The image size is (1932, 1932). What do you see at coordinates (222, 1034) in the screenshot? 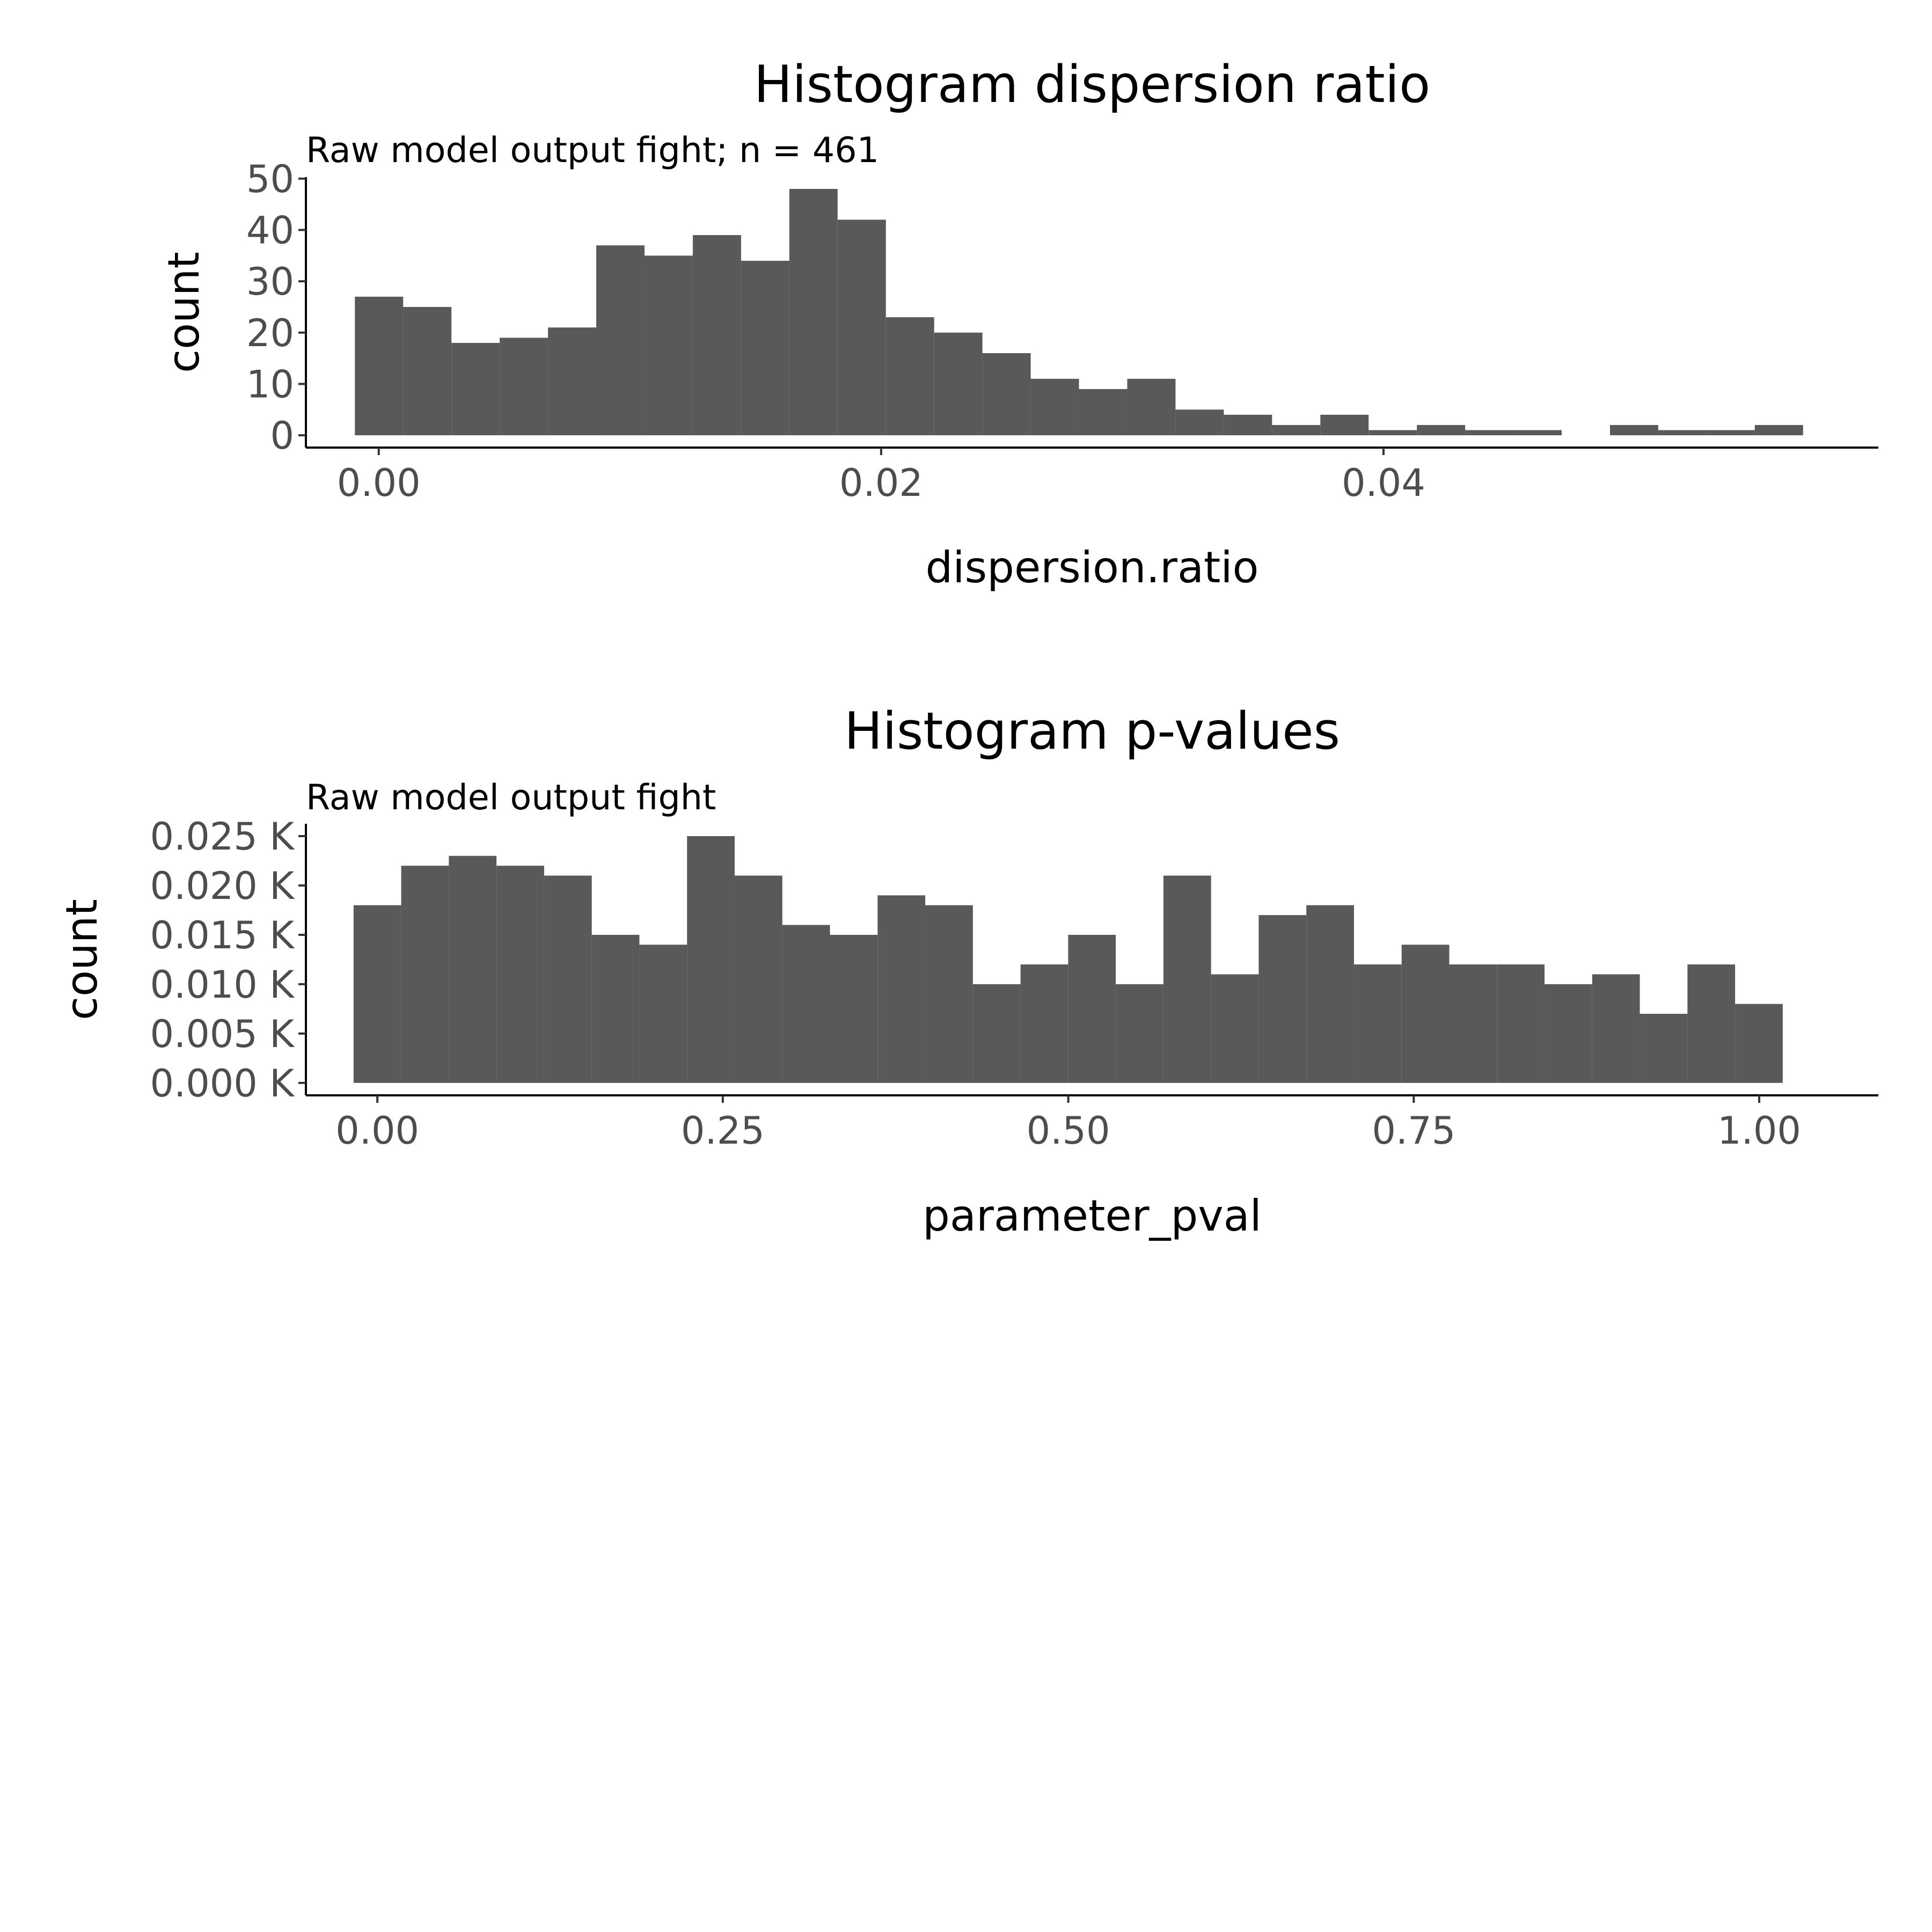
I see `y-tick-label: 0.005 K` at bounding box center [222, 1034].